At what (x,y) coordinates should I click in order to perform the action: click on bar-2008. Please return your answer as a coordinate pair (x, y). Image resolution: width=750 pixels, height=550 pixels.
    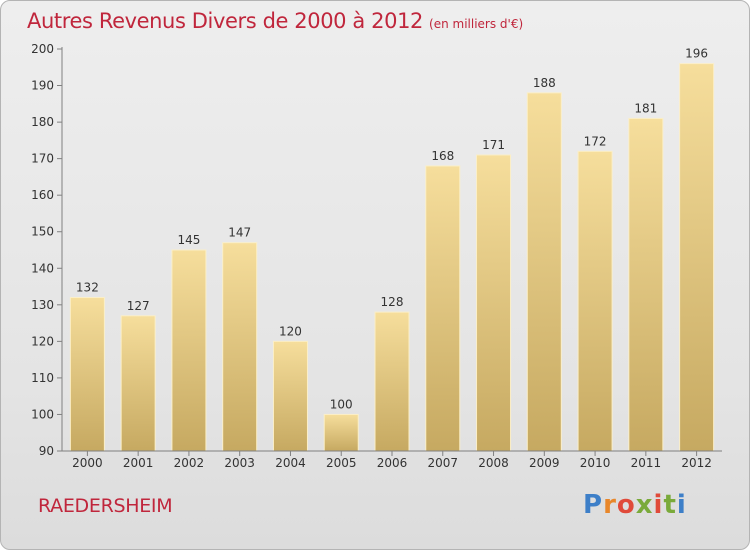
    Looking at the image, I should click on (494, 303).